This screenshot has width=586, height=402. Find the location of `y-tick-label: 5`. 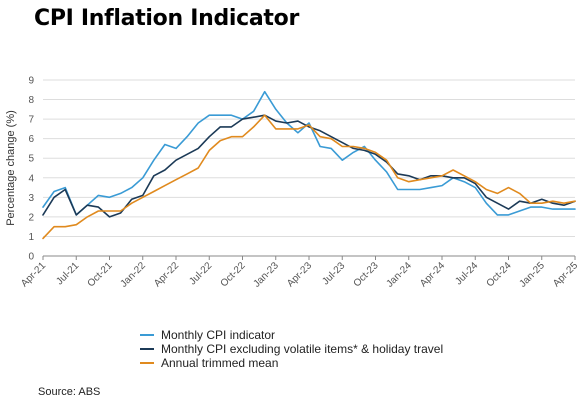

y-tick-label: 5 is located at coordinates (31, 159).